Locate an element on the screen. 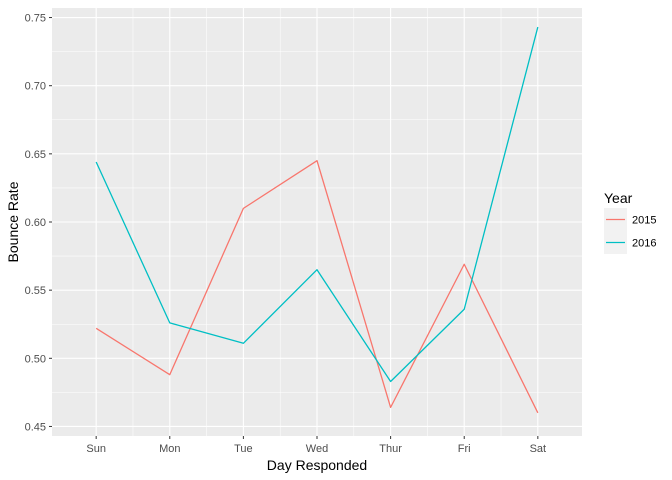  y-tick-label: 0.60 is located at coordinates (35, 223).